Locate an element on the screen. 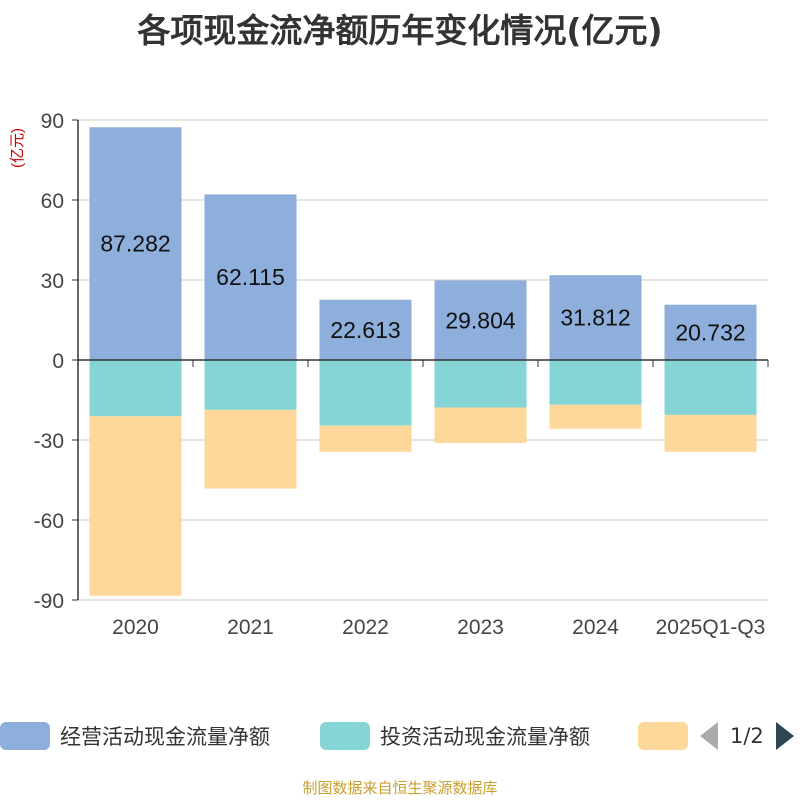 The height and width of the screenshot is (800, 800). data-label-2021: 62.115 is located at coordinates (250, 277).